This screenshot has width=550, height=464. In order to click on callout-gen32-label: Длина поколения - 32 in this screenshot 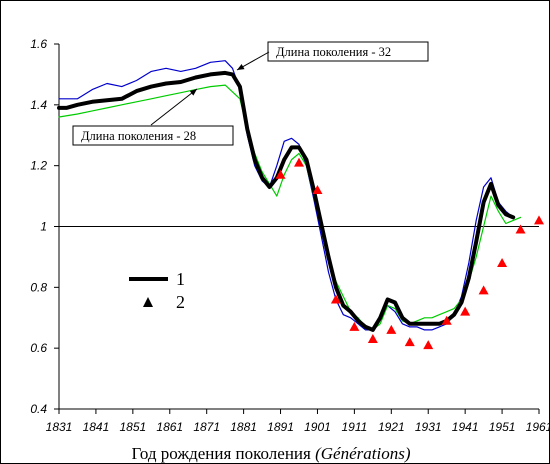, I will do `click(333, 52)`.